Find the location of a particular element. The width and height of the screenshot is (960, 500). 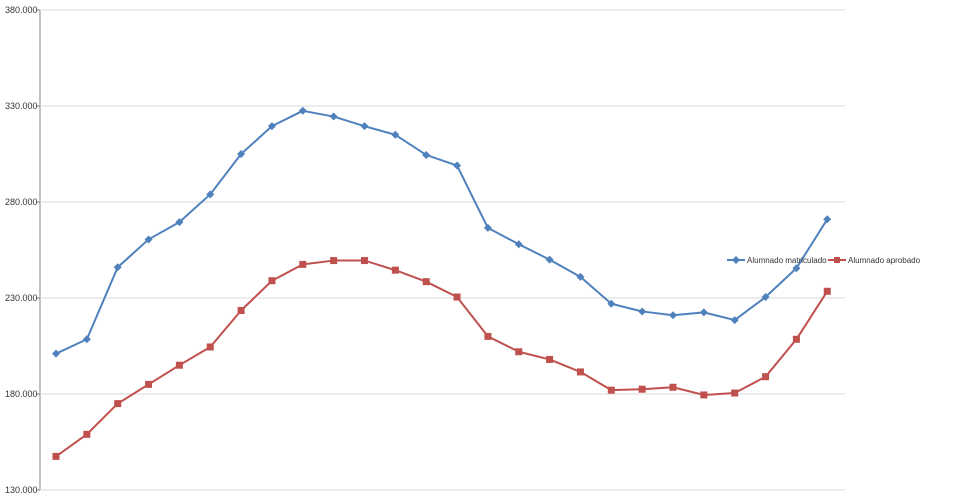

y-tick-label: 130.000 is located at coordinates (21, 490).